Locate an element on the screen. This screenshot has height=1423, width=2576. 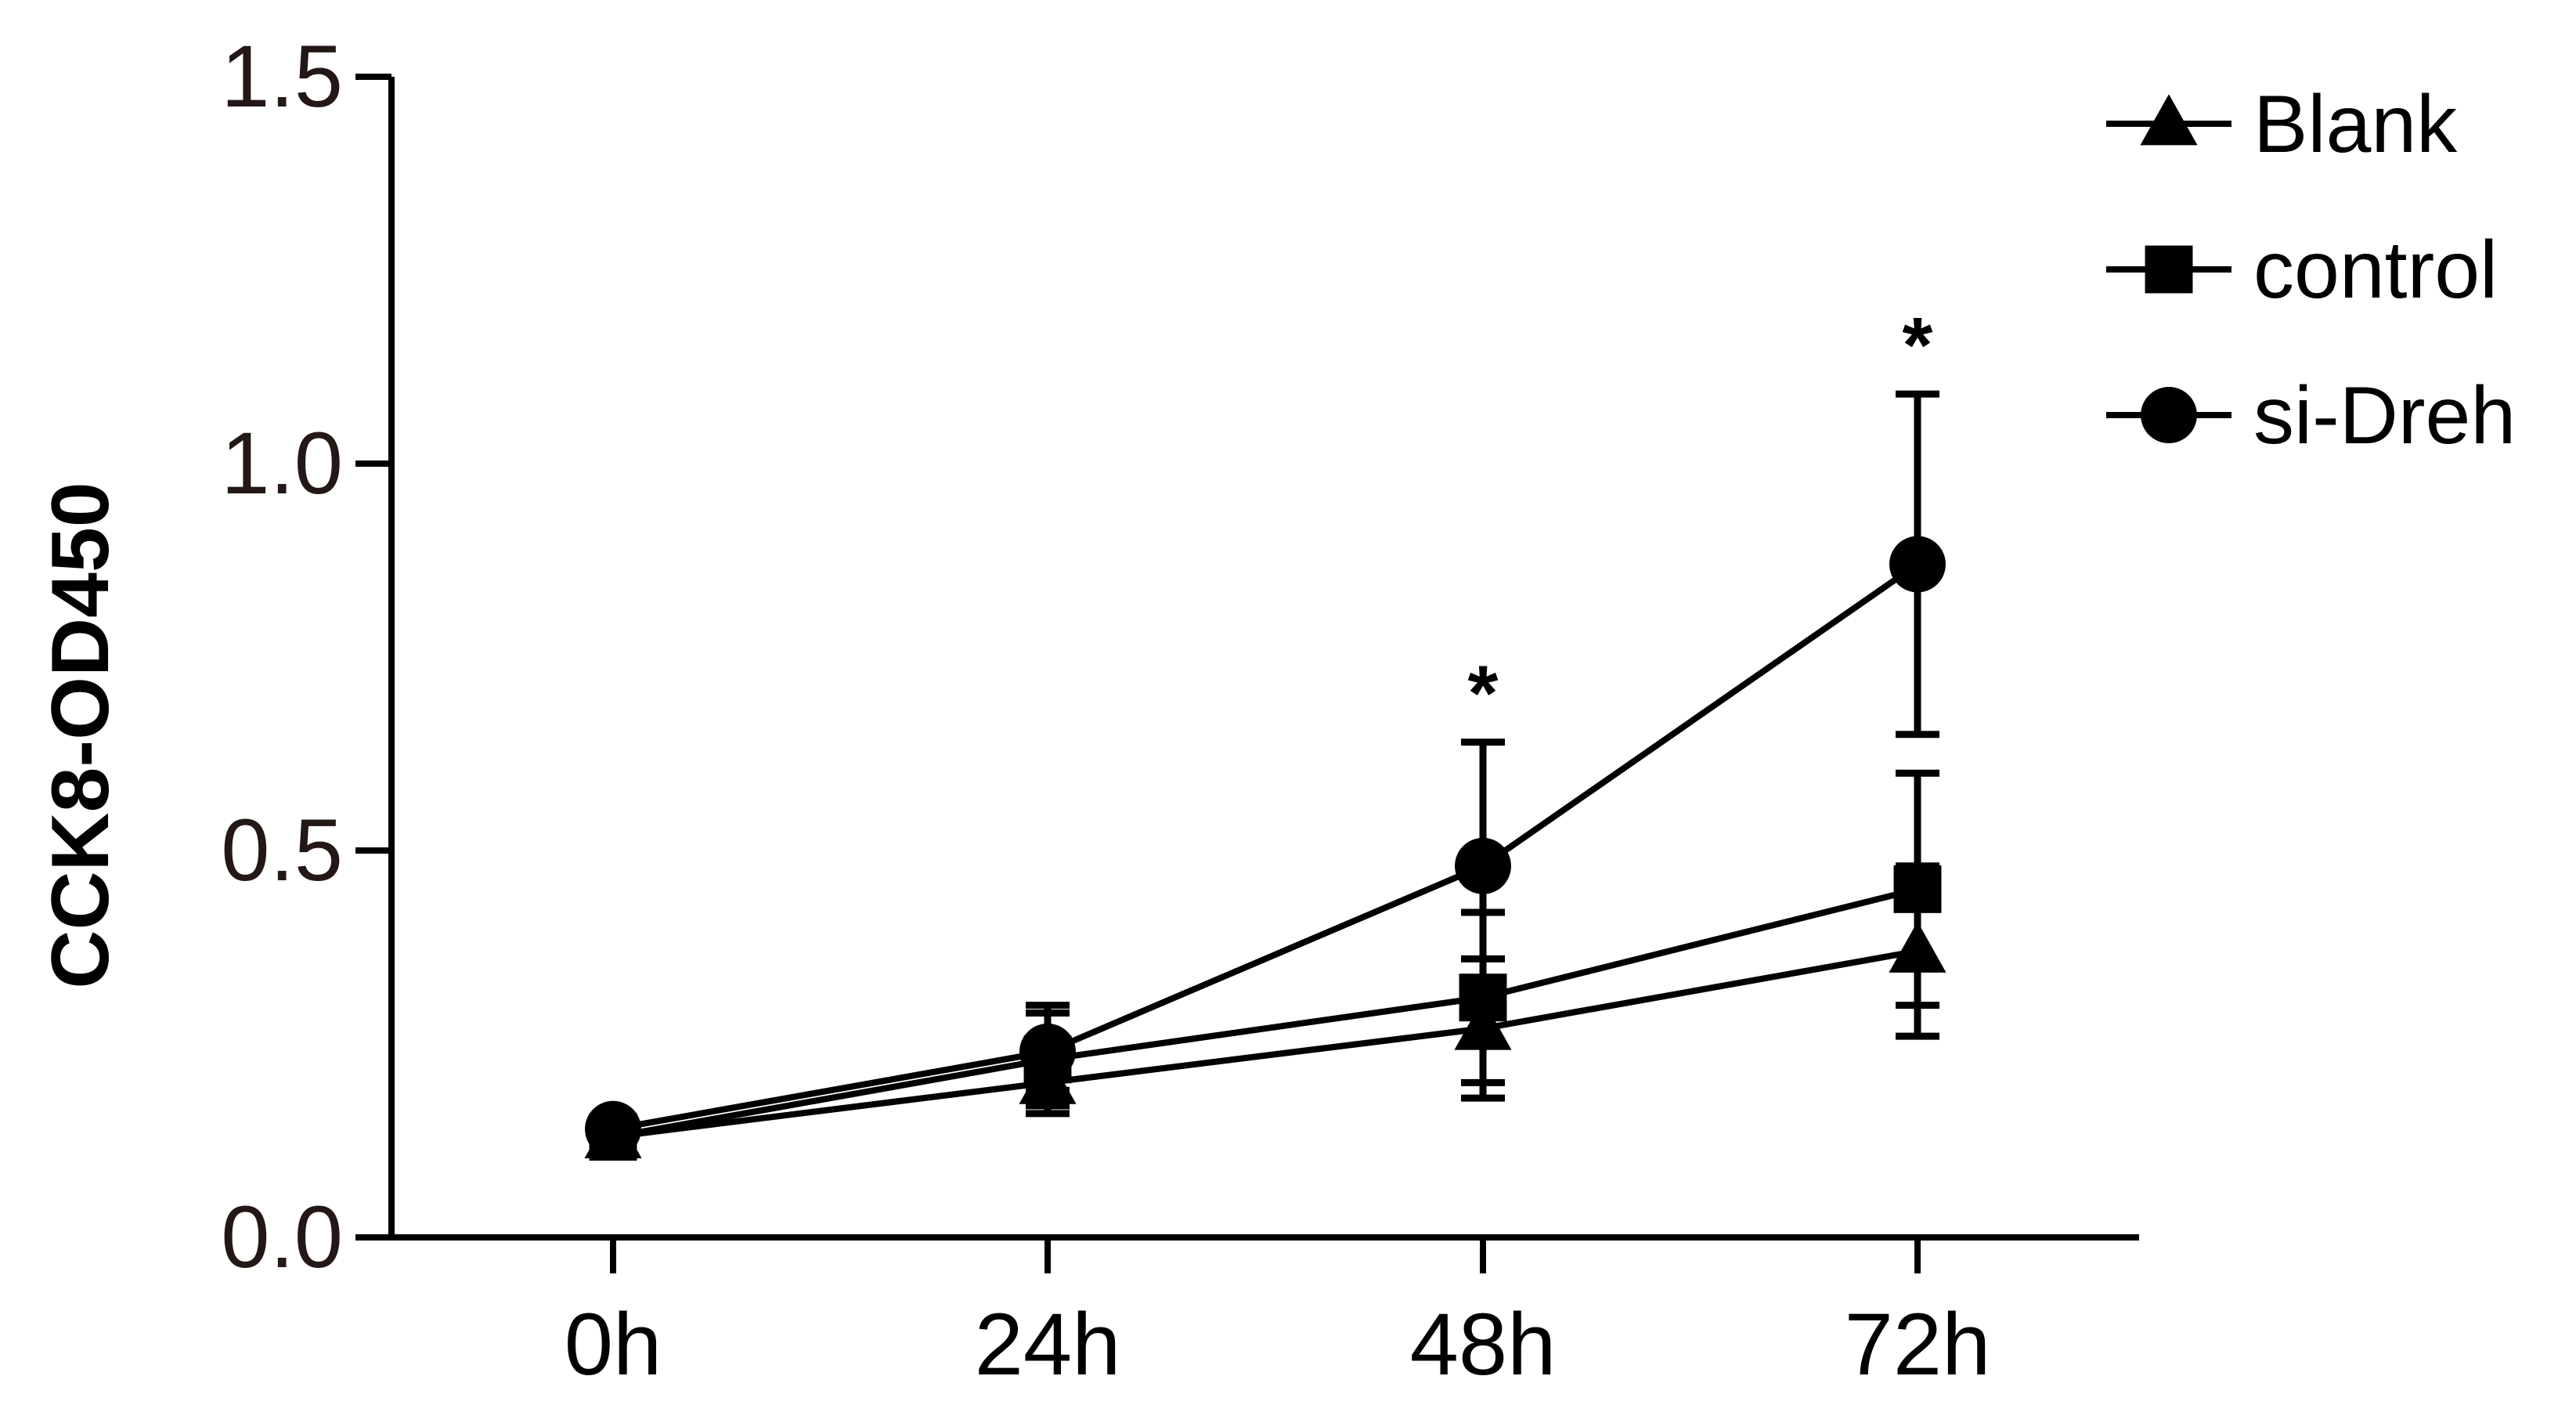
legend-item: si-Dreh is located at coordinates (2311, 415).